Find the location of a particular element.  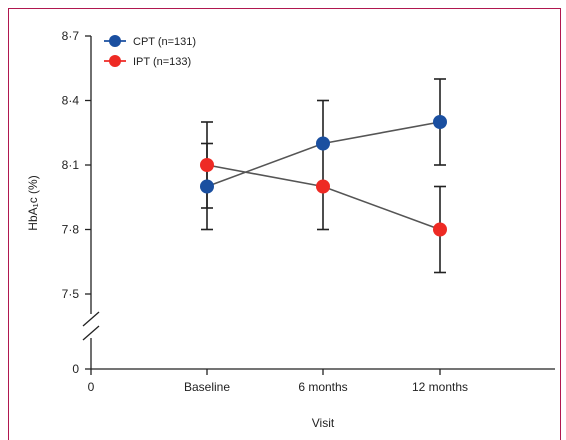

x-axis-title: Visit is located at coordinates (323, 423).